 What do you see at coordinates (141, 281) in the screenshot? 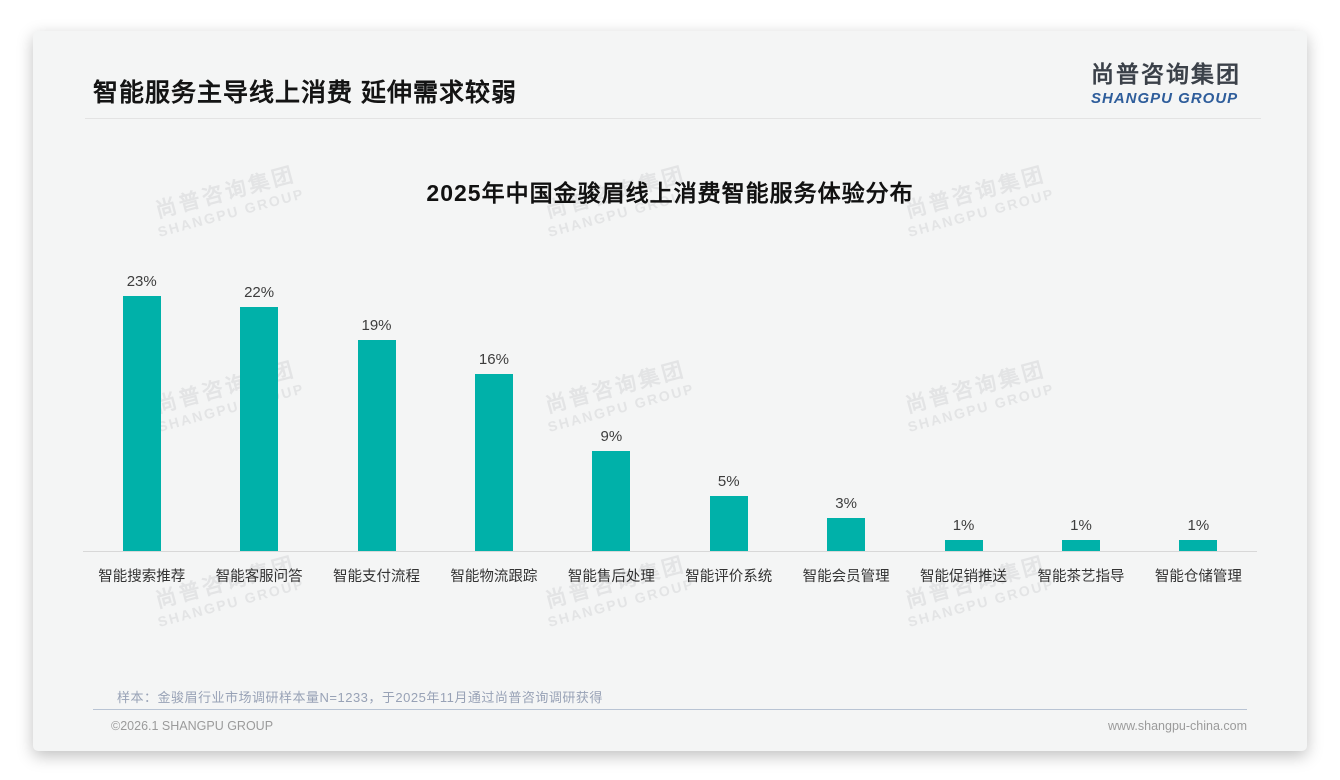
I see `bar-value-label: 23%` at bounding box center [141, 281].